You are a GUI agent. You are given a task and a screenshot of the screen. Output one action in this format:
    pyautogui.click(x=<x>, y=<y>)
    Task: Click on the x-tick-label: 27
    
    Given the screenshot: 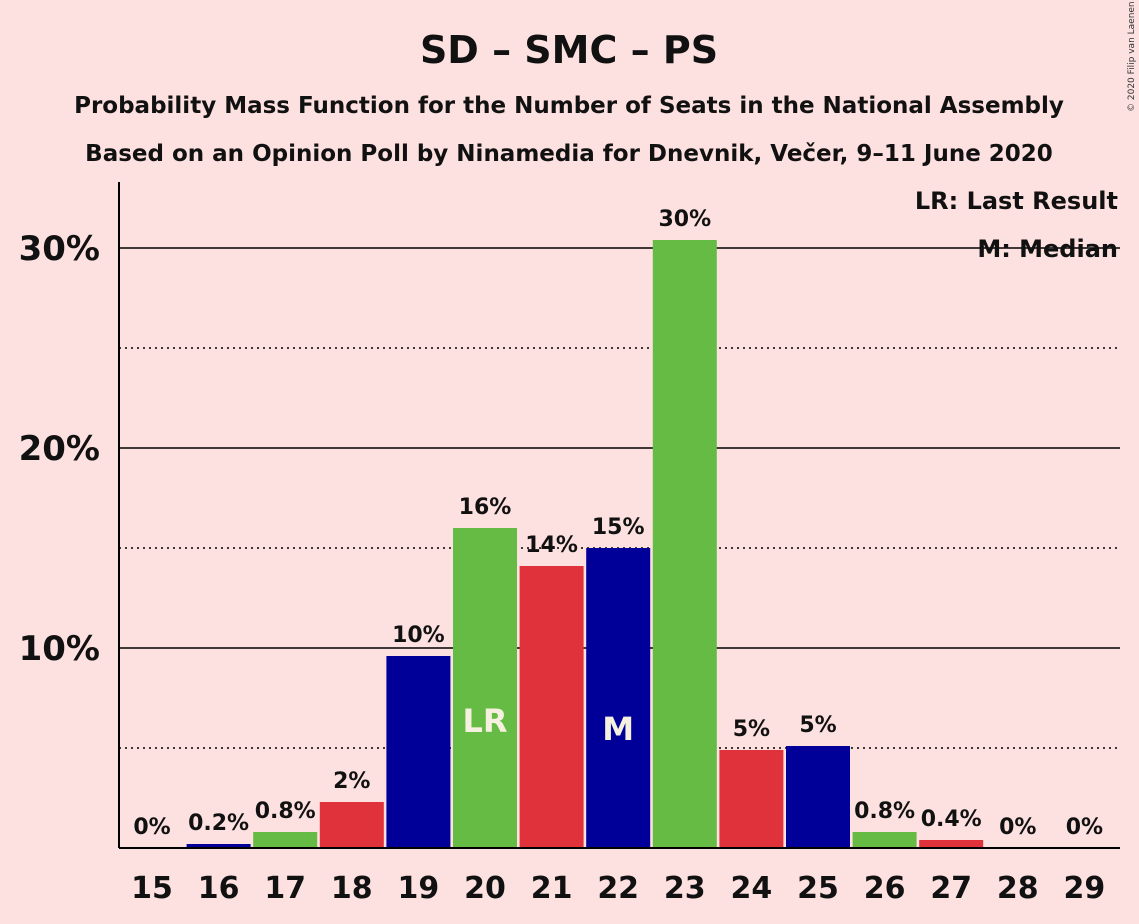 What is the action you would take?
    pyautogui.click(x=951, y=888)
    